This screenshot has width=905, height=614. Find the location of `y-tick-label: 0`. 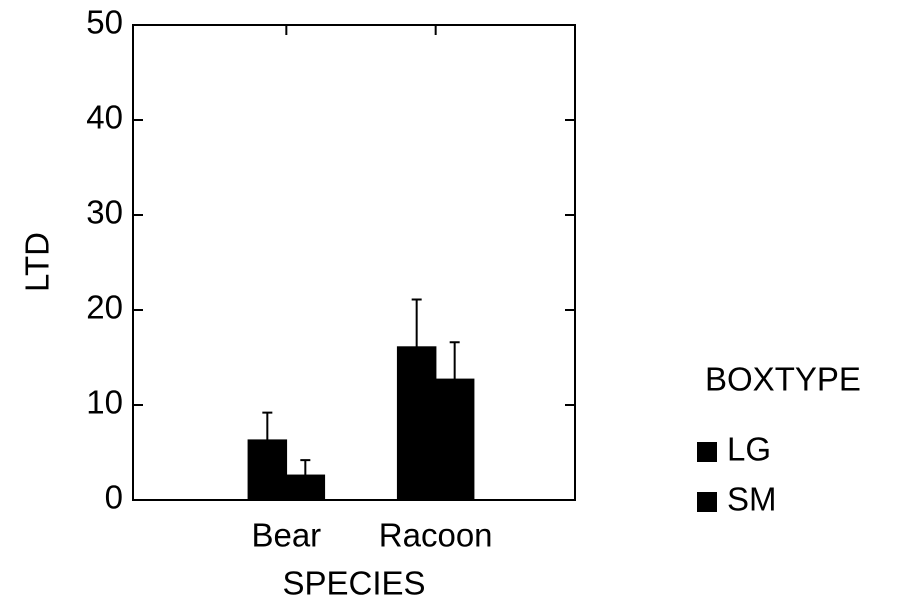

y-tick-label: 0 is located at coordinates (114, 497).